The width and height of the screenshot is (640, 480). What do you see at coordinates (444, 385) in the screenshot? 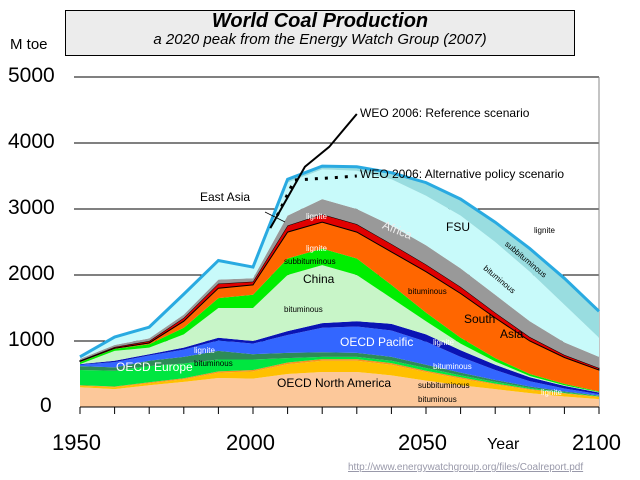
I see `na-subbituminous-label: subbituminous` at bounding box center [444, 385].